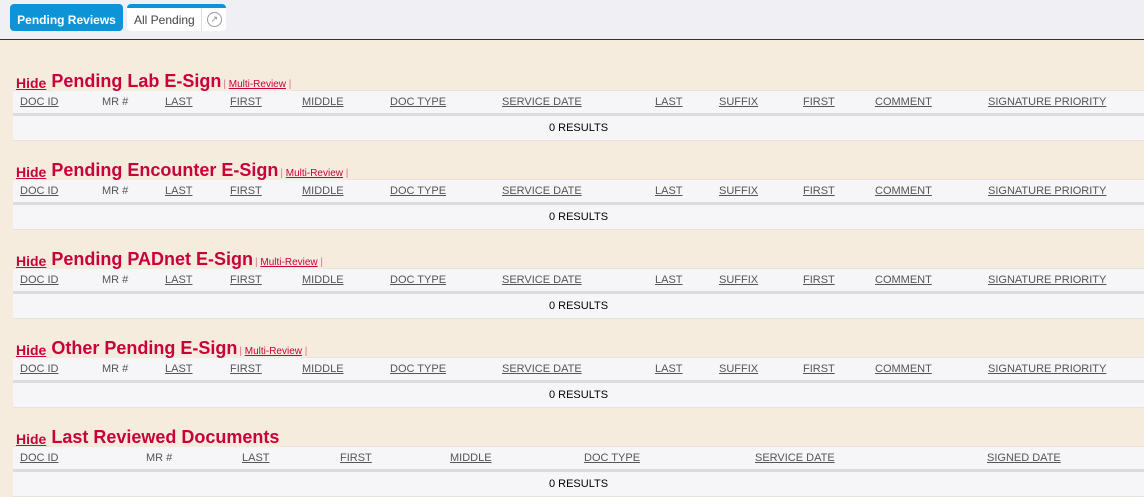 This screenshot has height=497, width=1144. Describe the element at coordinates (214, 19) in the screenshot. I see `open-external-icon: ↗` at that location.